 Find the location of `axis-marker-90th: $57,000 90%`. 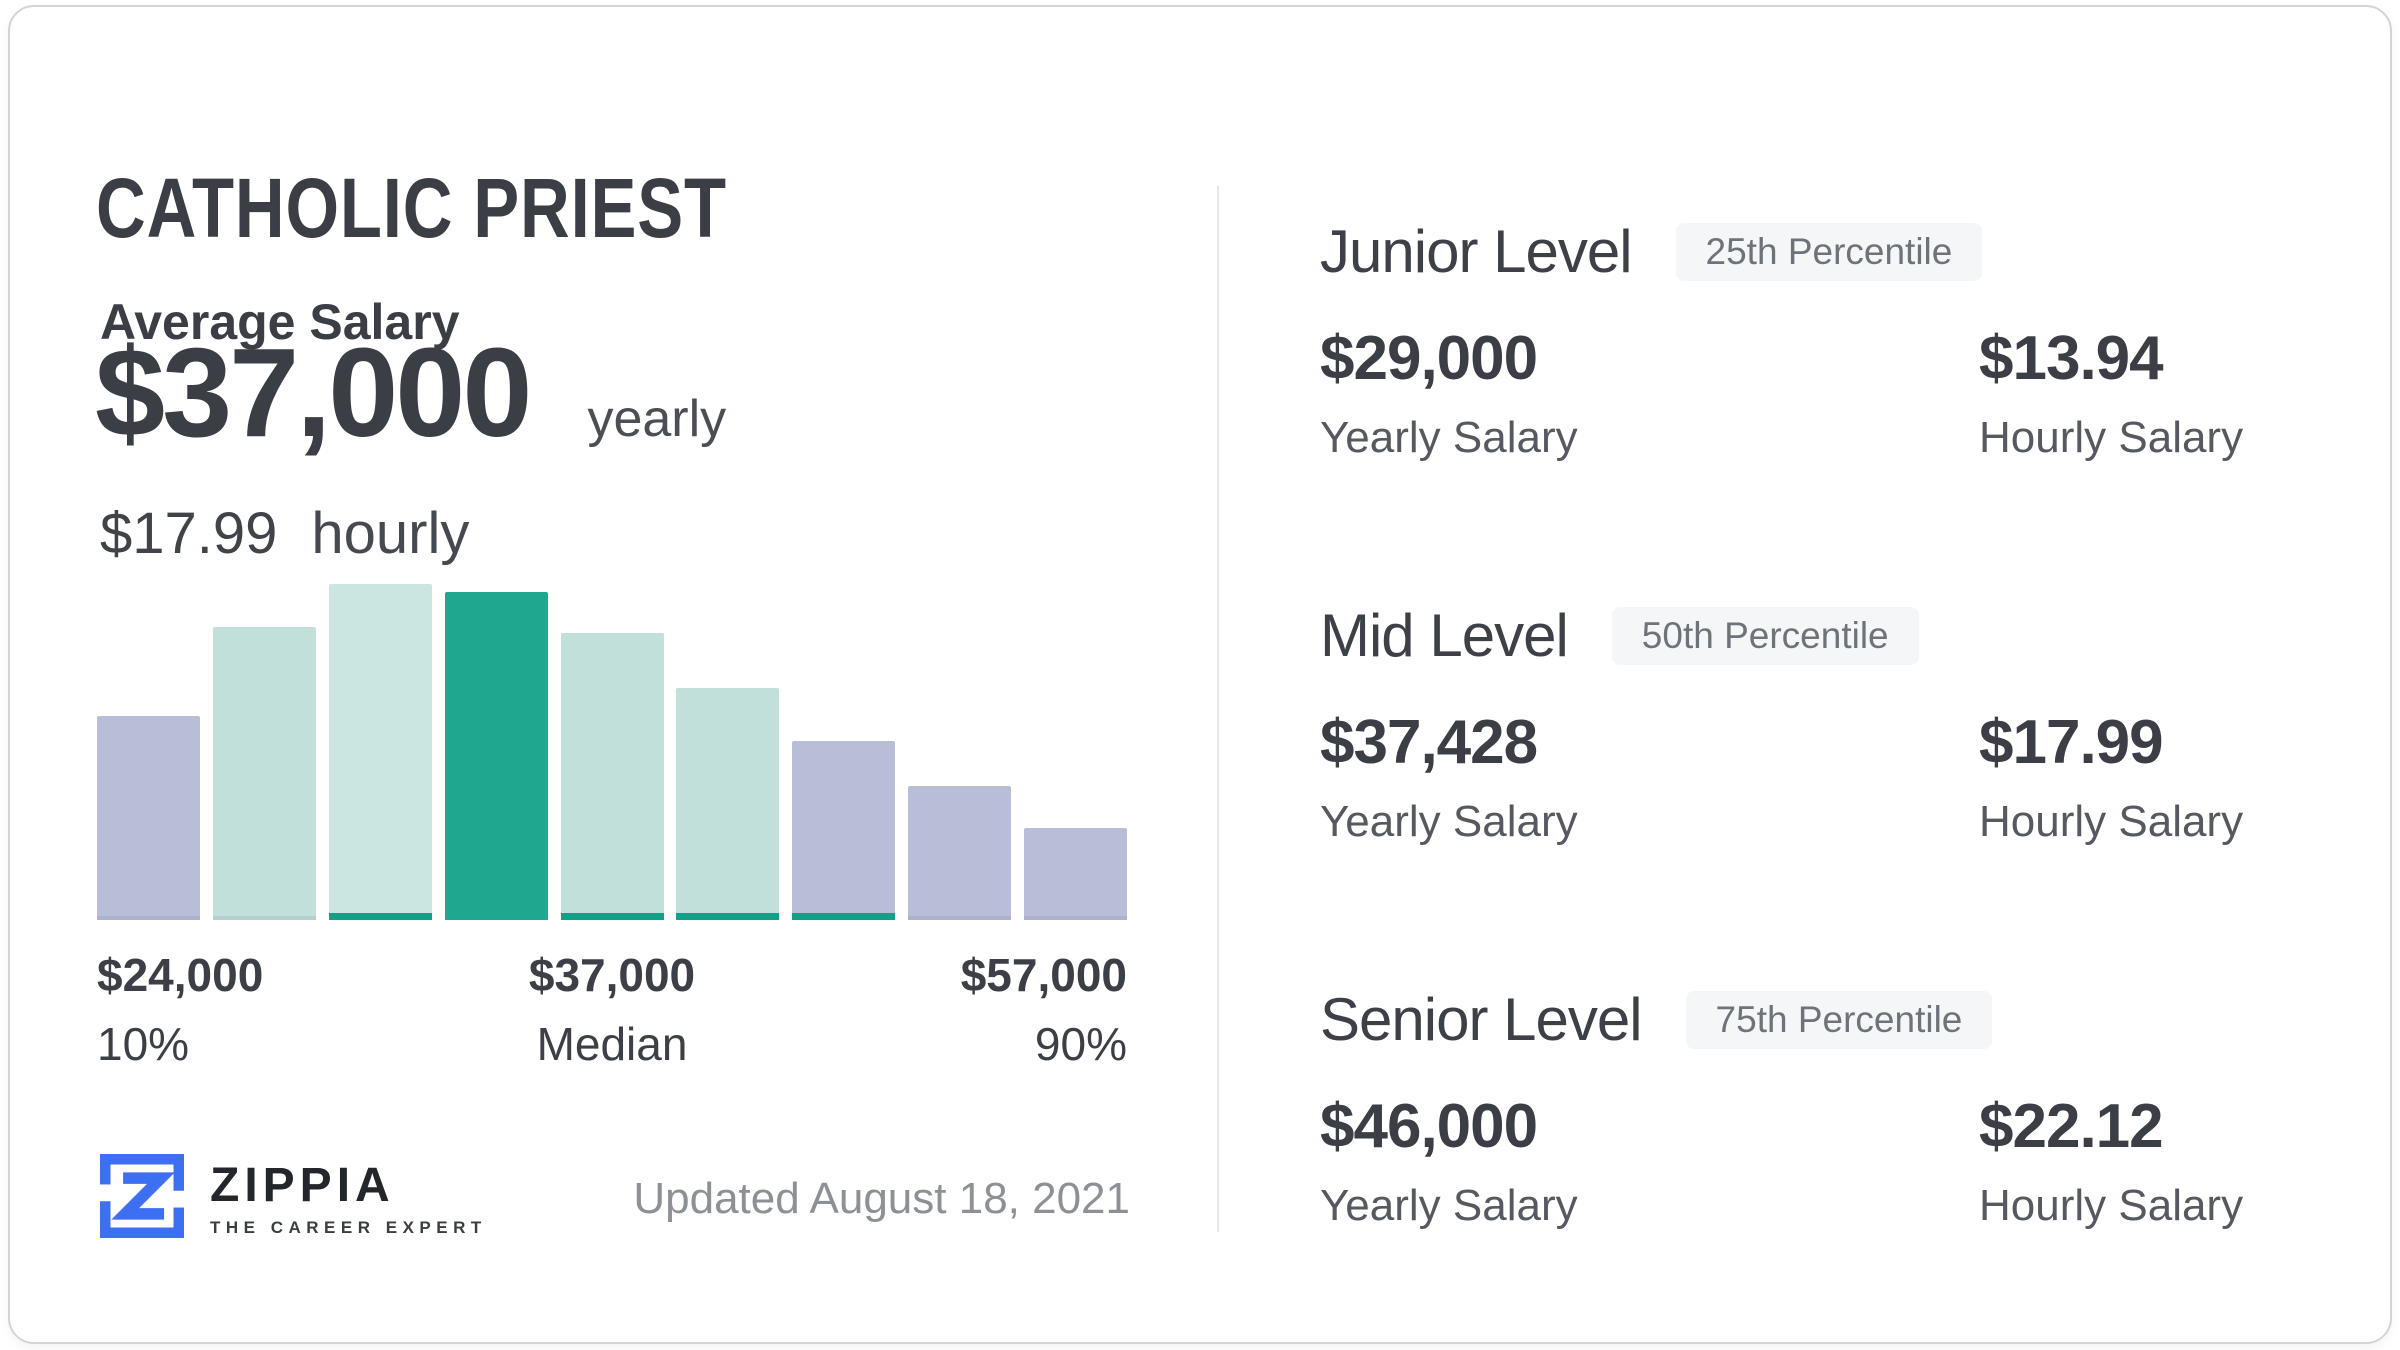

axis-marker-90th: $57,000 90% is located at coordinates (911, 1009).